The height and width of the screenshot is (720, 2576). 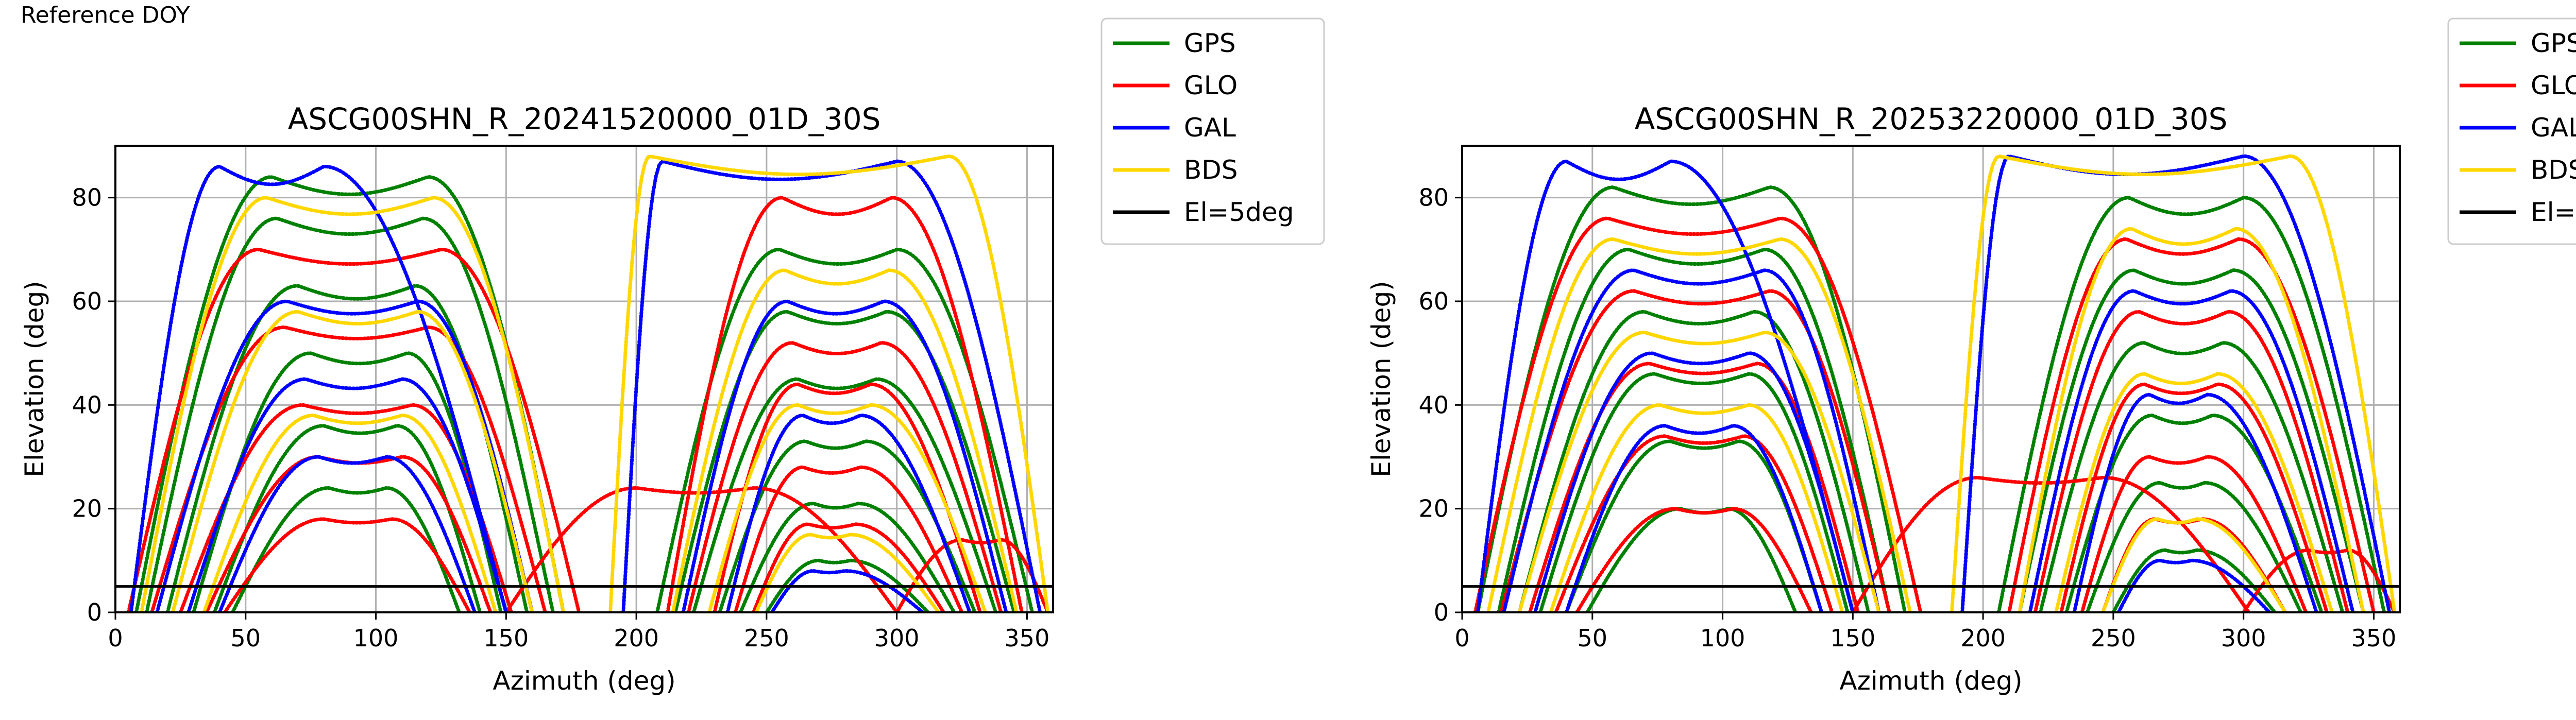 I want to click on x-tick-label: 100, so click(x=376, y=638).